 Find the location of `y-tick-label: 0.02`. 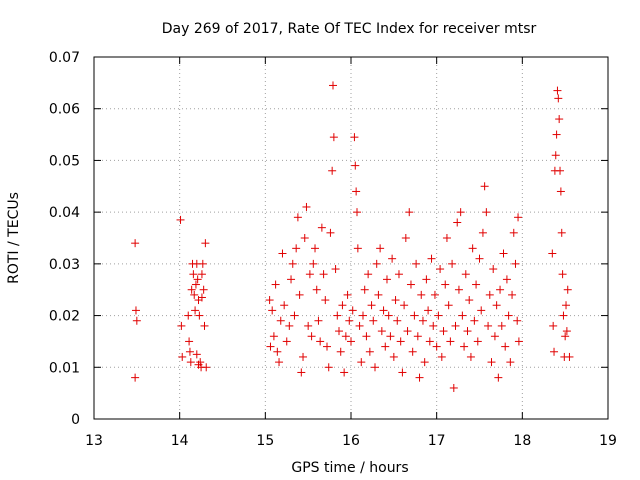

y-tick-label: 0.02 is located at coordinates (64, 317).